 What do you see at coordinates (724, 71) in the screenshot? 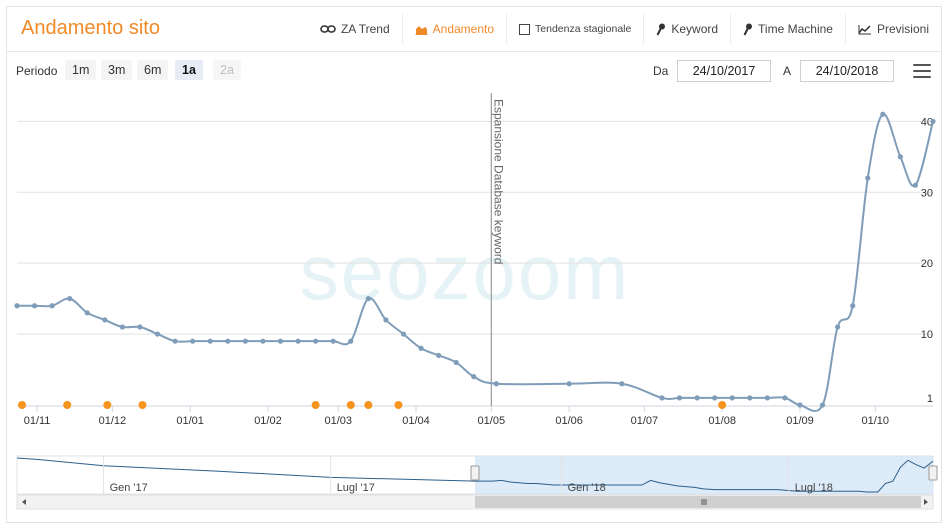
I see `from-date-input` at bounding box center [724, 71].